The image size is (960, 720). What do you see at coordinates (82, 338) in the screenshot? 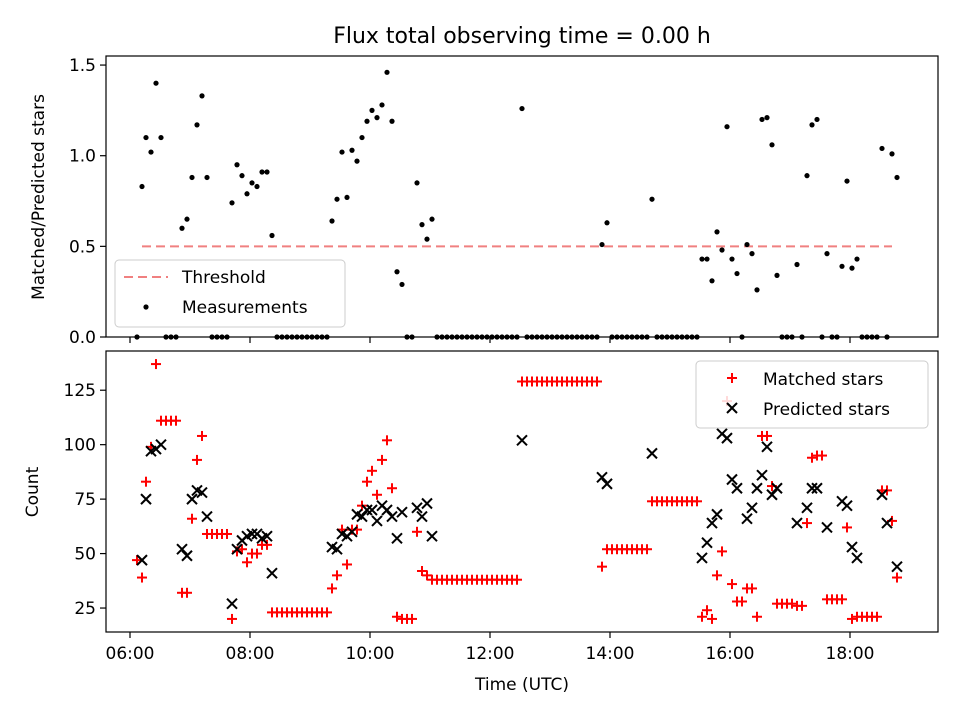
I see `y-tick-label: 0.0` at bounding box center [82, 338].